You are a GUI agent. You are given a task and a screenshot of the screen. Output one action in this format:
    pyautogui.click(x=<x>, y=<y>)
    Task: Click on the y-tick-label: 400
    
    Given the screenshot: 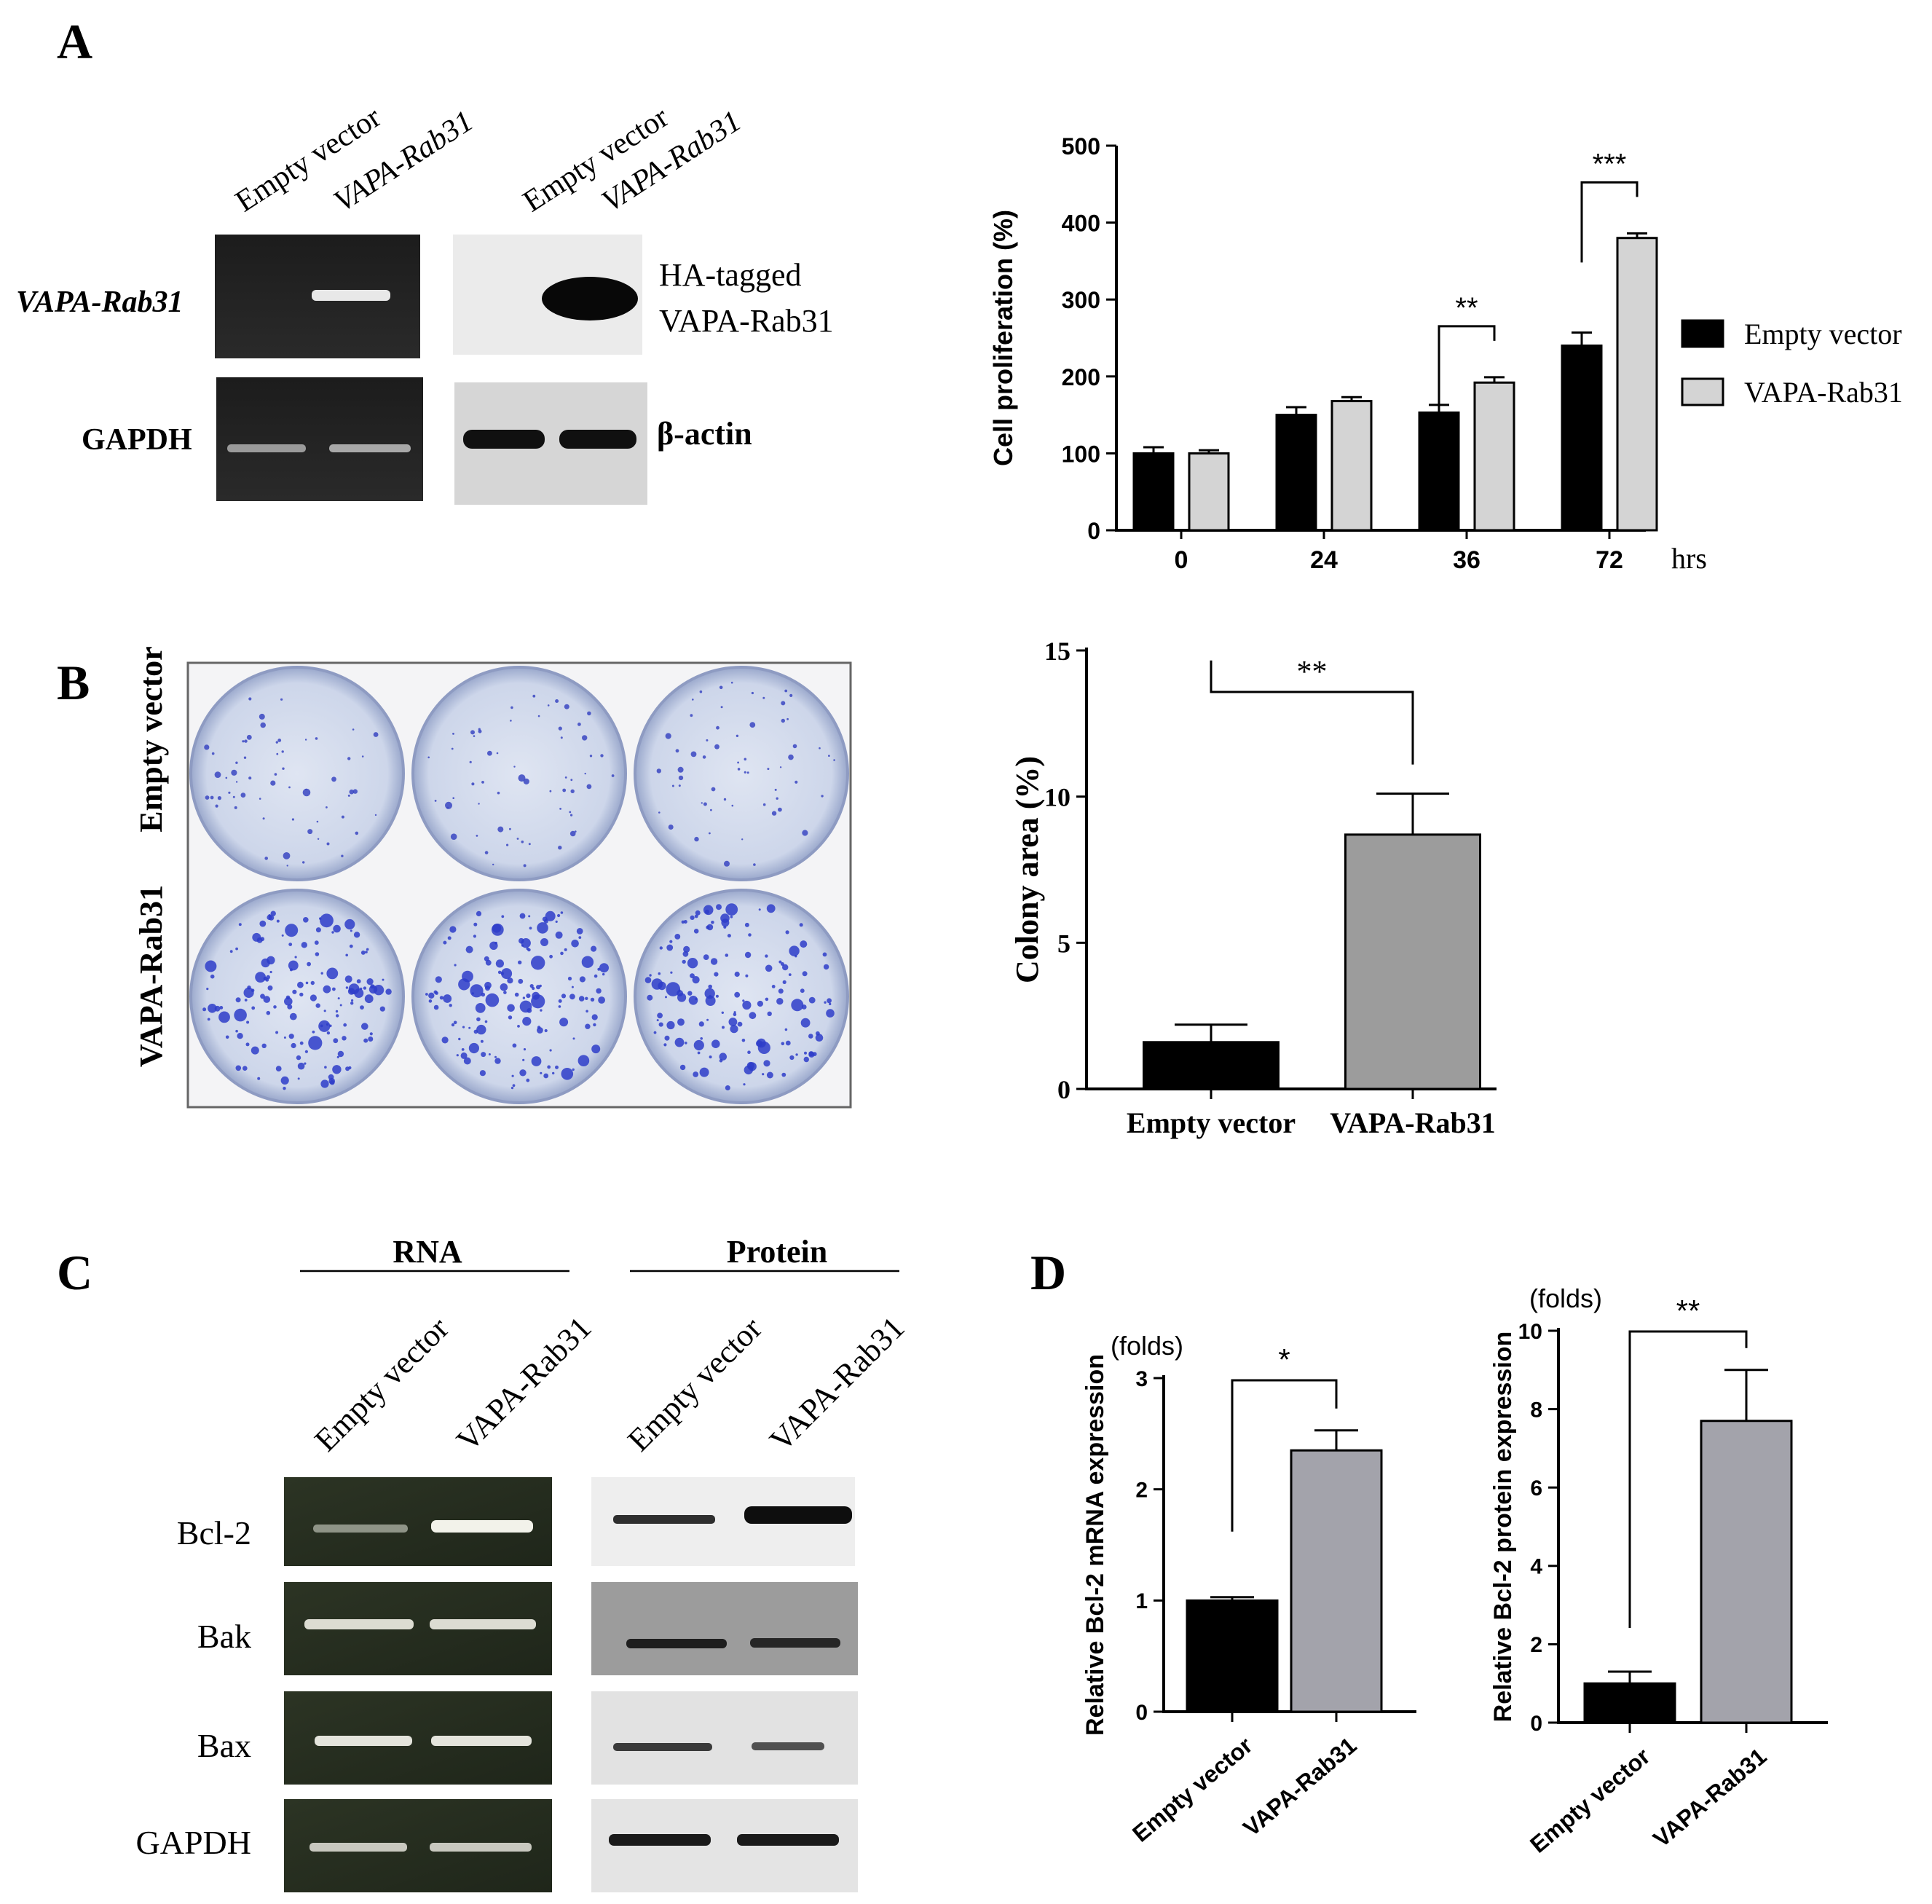 What is the action you would take?
    pyautogui.click(x=1081, y=224)
    